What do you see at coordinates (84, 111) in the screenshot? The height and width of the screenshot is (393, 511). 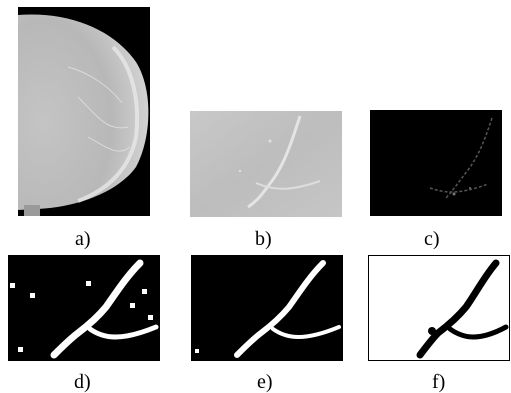 I see `panel-a-mammogram` at bounding box center [84, 111].